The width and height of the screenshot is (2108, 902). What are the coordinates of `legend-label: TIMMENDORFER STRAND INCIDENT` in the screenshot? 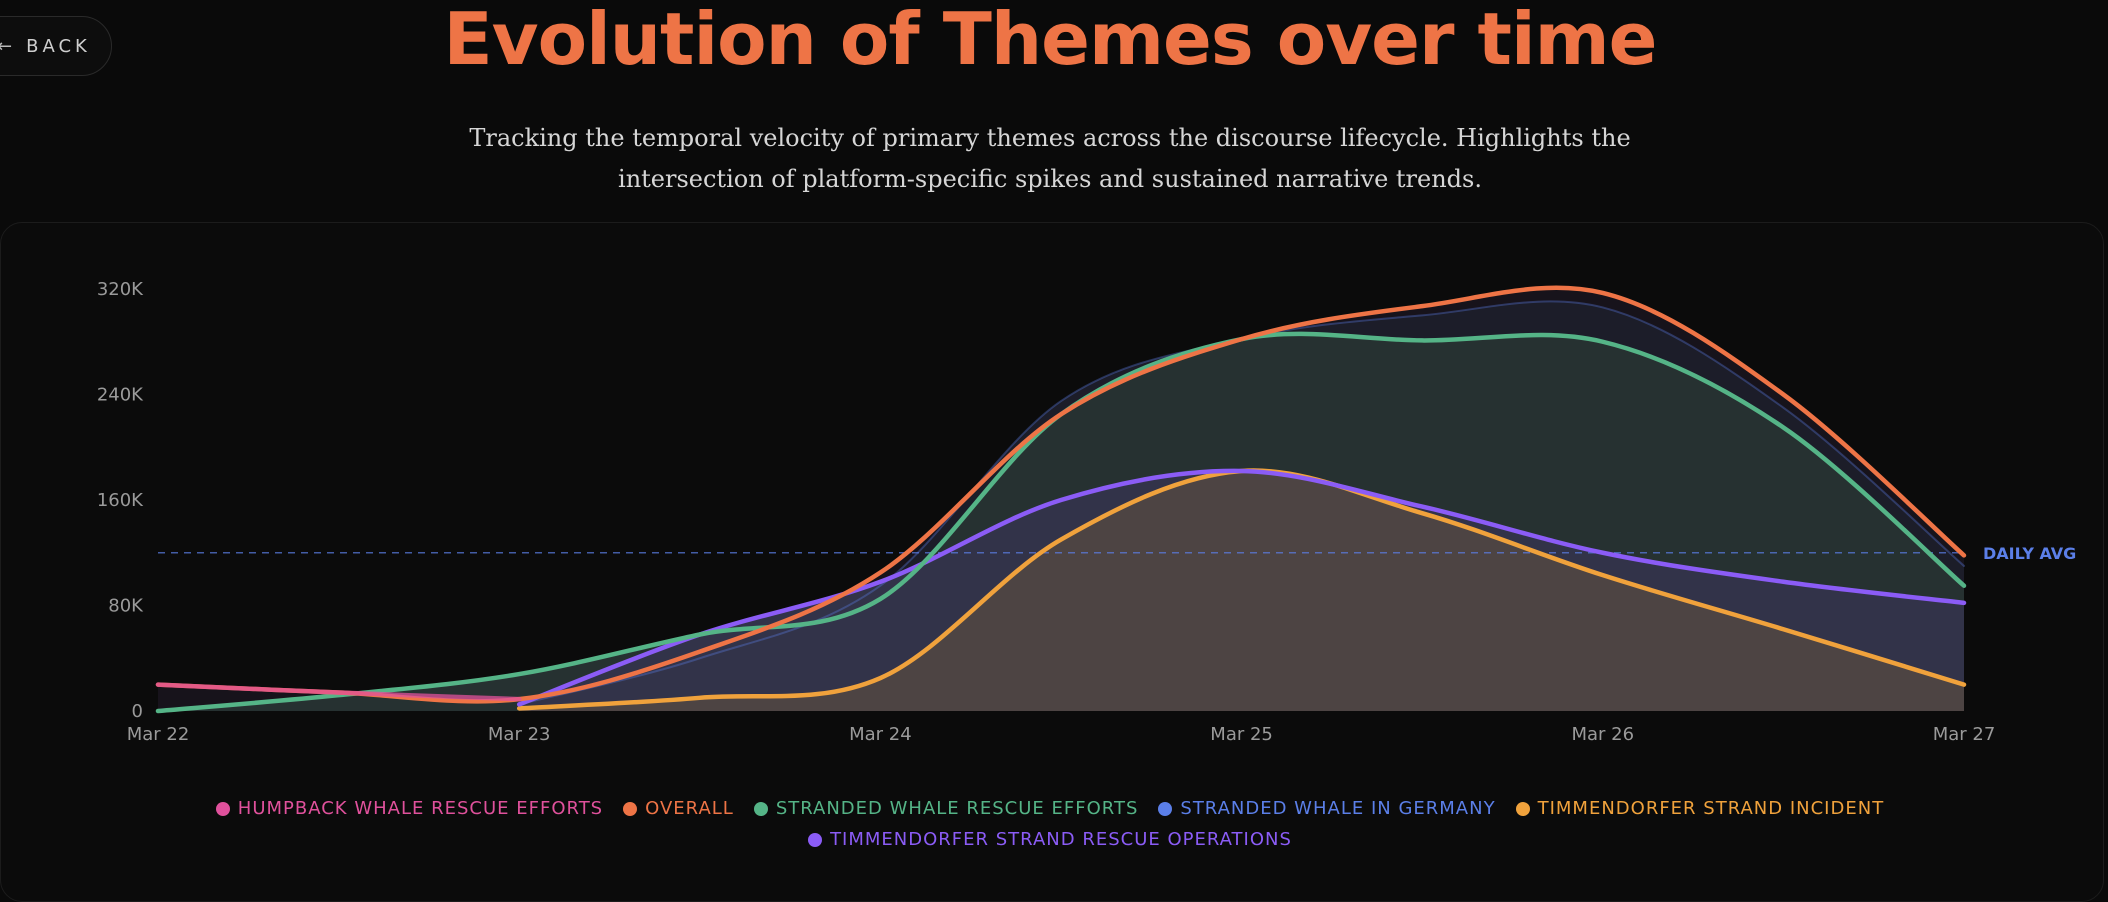 It's located at (1711, 808).